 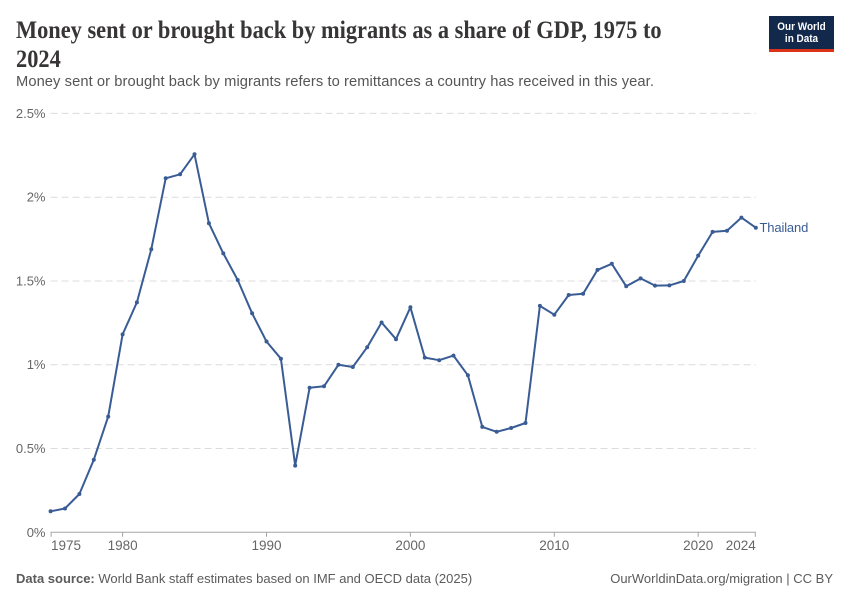 I want to click on svg-text: 2000, so click(x=410, y=545).